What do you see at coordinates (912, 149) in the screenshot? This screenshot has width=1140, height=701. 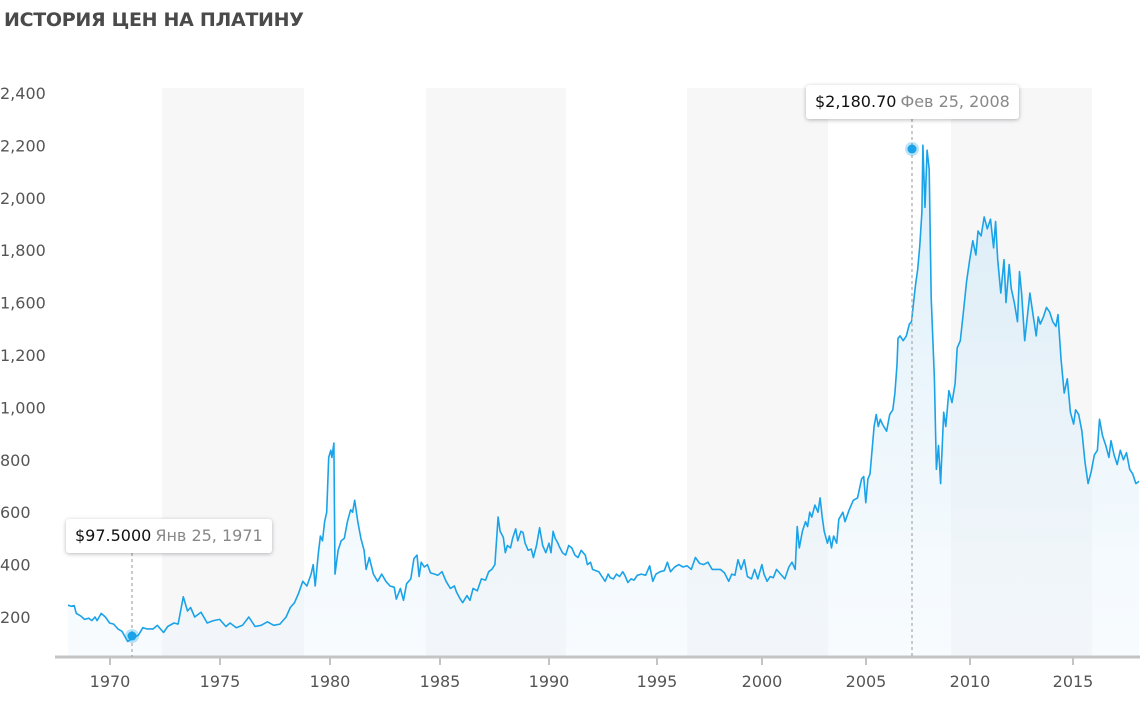 I see `max-price-point` at bounding box center [912, 149].